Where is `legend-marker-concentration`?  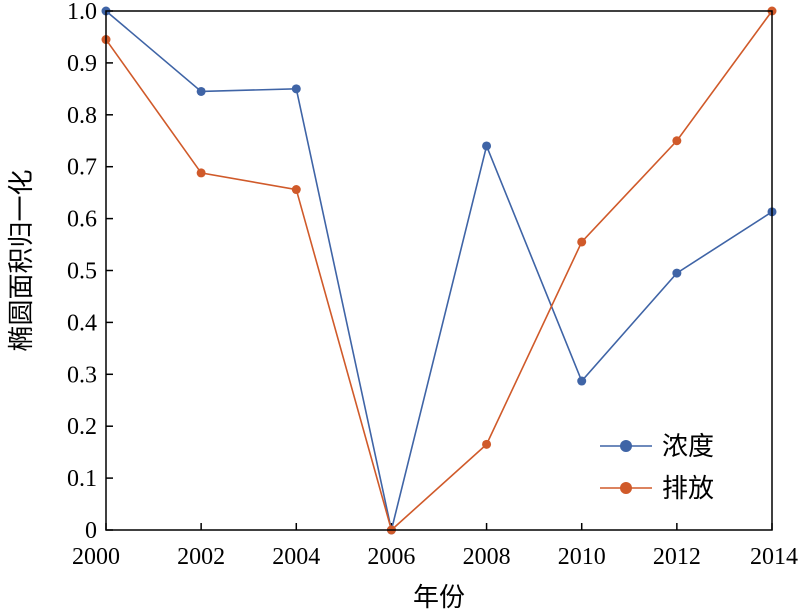
legend-marker-concentration is located at coordinates (626, 446).